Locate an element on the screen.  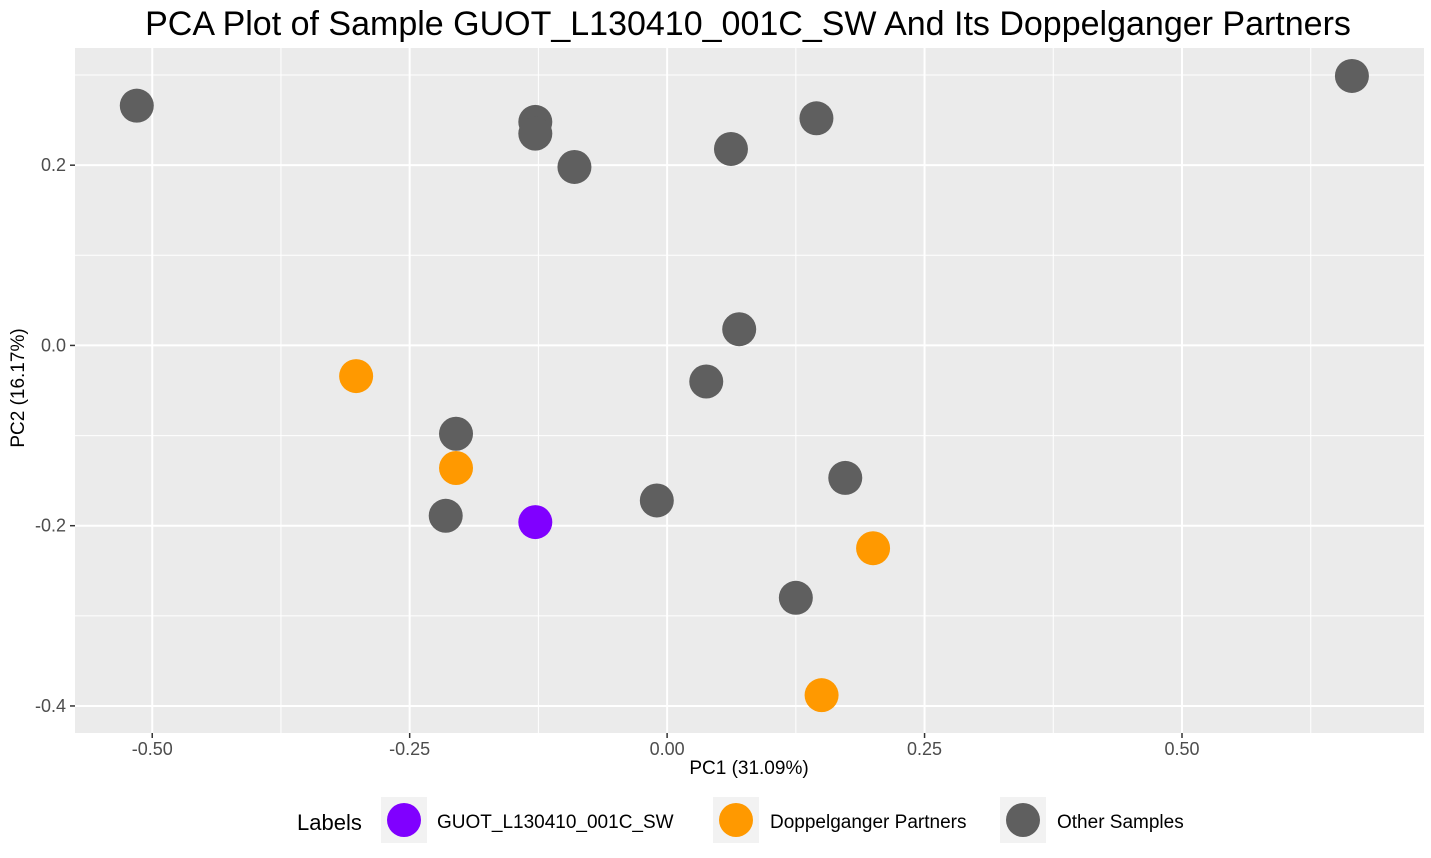
y-axis-ticks: -0.4 -0.2 0.0 0.2 is located at coordinates (55, 435).